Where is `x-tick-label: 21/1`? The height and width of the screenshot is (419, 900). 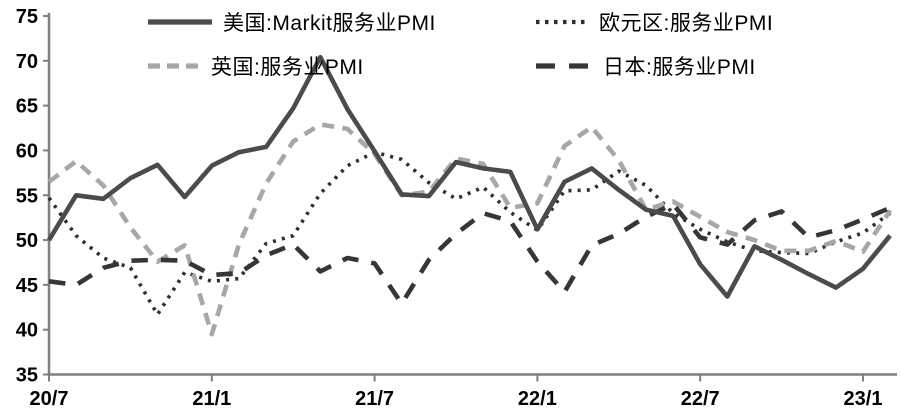
x-tick-label: 21/1 is located at coordinates (211, 399).